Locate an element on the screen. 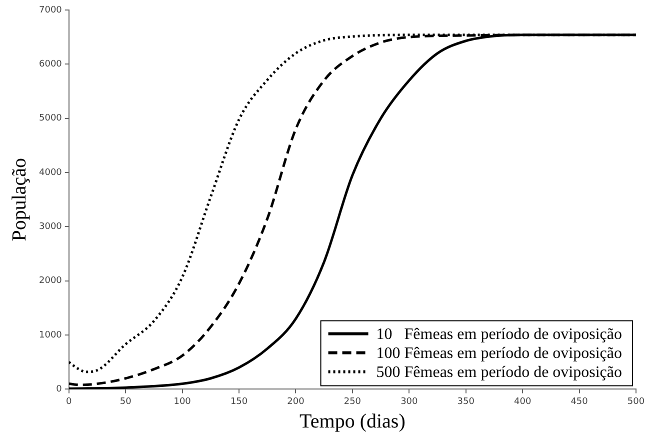 The height and width of the screenshot is (440, 652). x-tick-label: 400 is located at coordinates (523, 401).